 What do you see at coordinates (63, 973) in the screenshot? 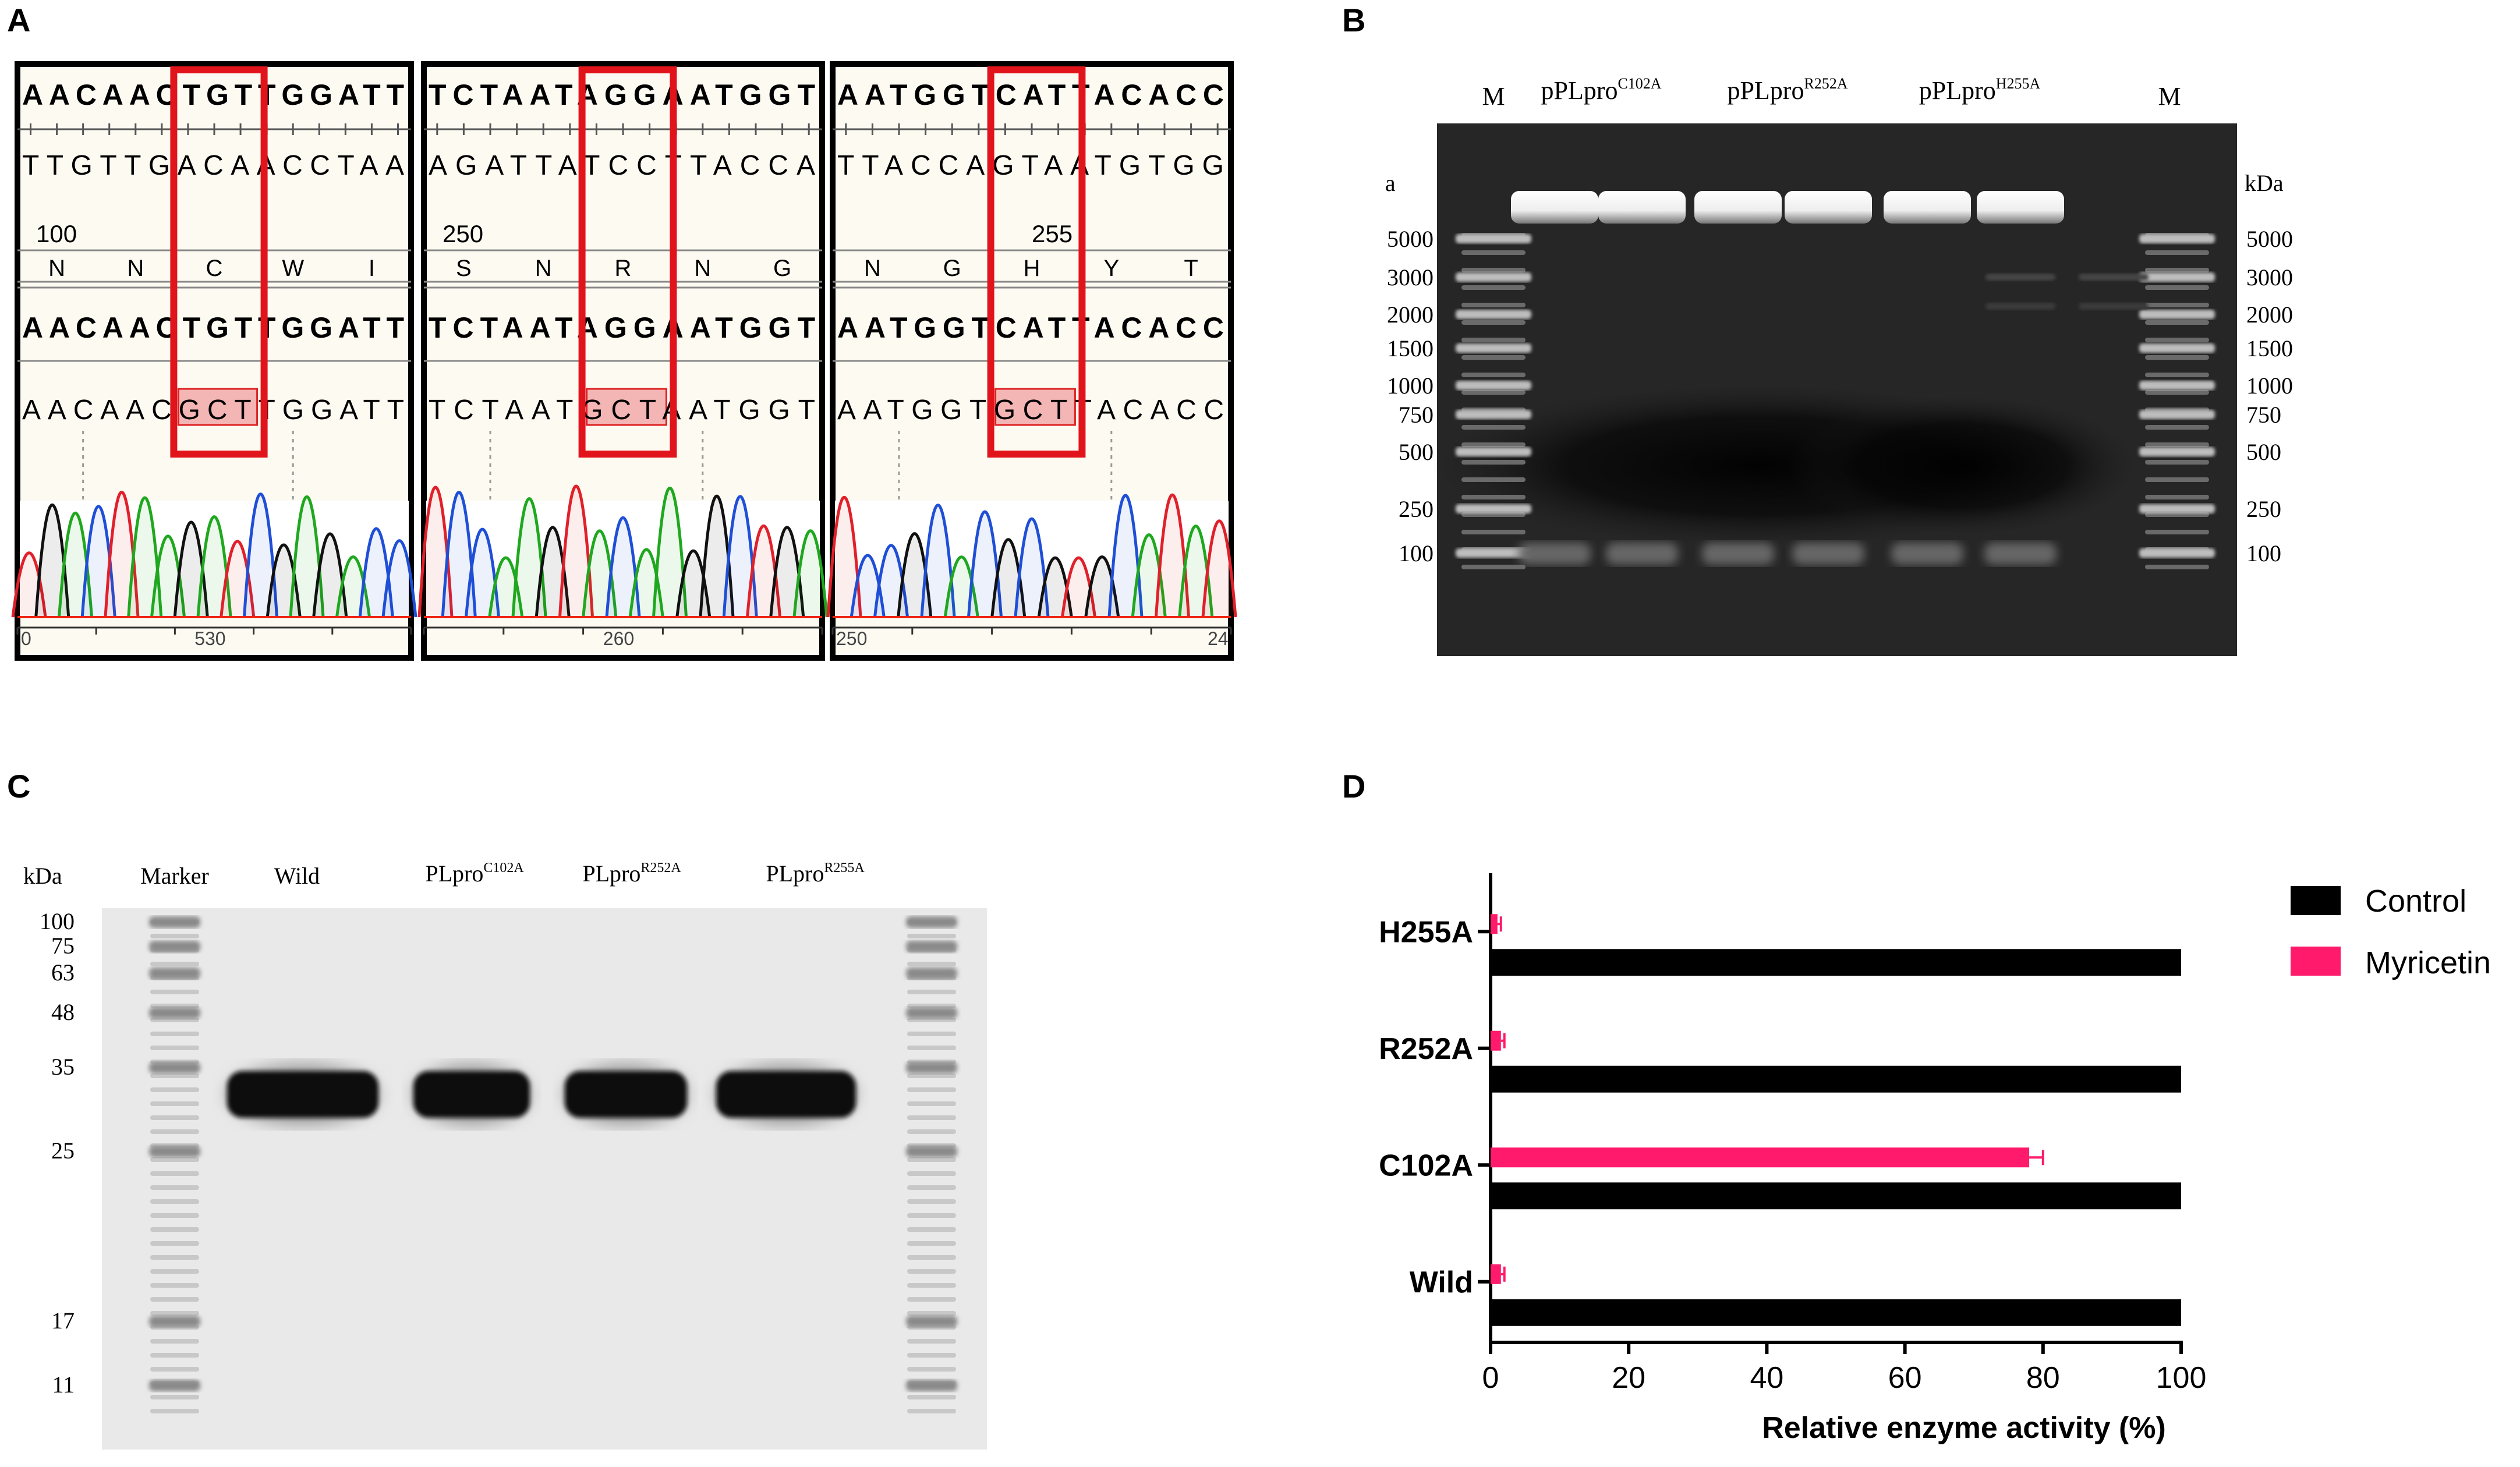
I see `blot-marker-label: 63` at bounding box center [63, 973].